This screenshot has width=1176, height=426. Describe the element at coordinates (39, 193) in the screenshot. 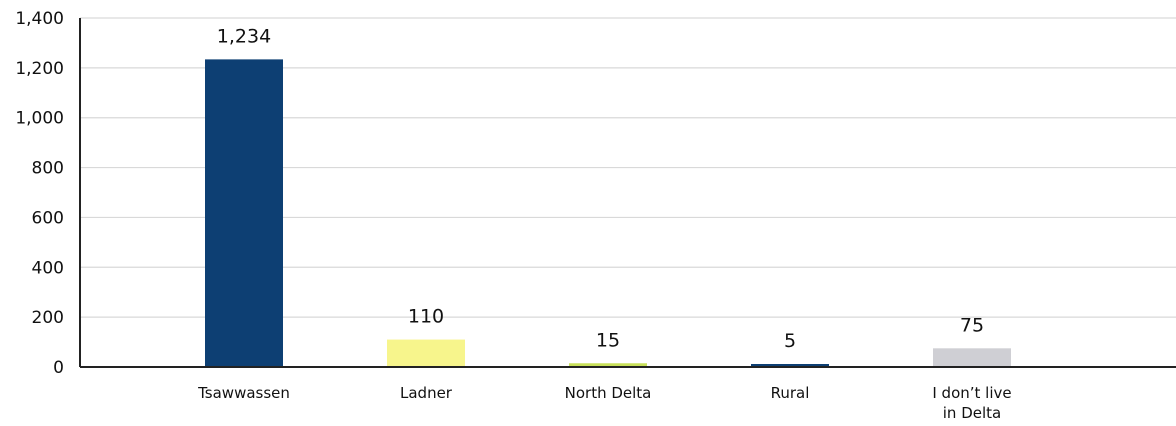

I see `y-axis-ticks: 0 200 400 600 800 1,000 1,200 1,400` at that location.